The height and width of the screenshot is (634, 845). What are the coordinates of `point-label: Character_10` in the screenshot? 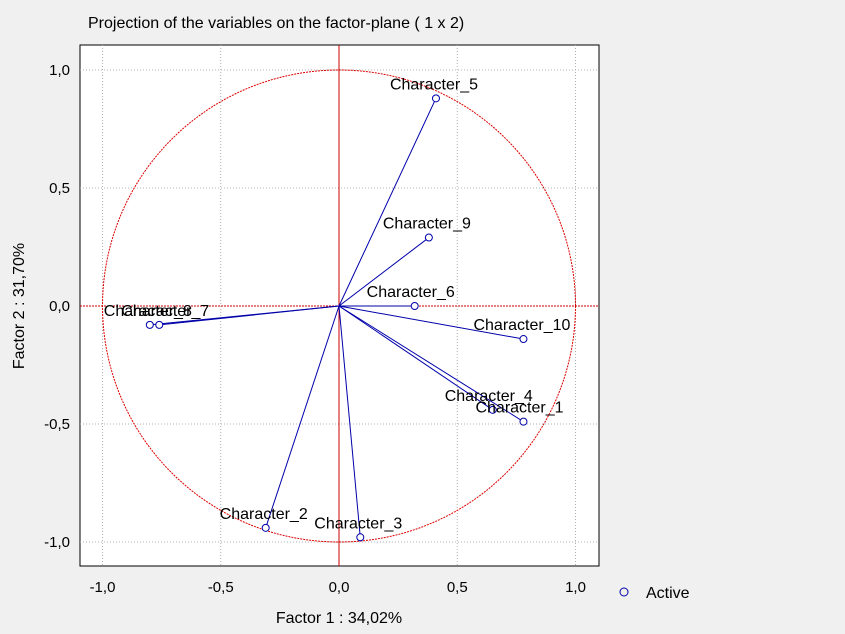 It's located at (521, 325).